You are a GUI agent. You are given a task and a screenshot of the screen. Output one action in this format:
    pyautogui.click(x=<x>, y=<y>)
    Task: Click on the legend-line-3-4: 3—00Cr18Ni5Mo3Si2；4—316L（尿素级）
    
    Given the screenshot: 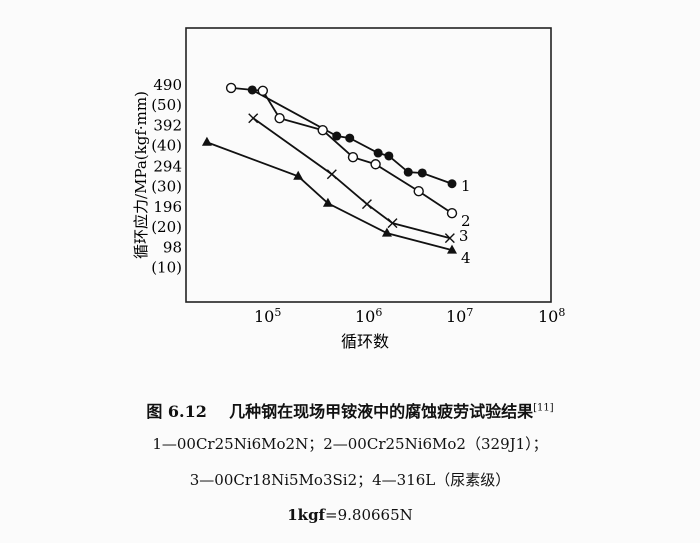 What is the action you would take?
    pyautogui.click(x=350, y=480)
    